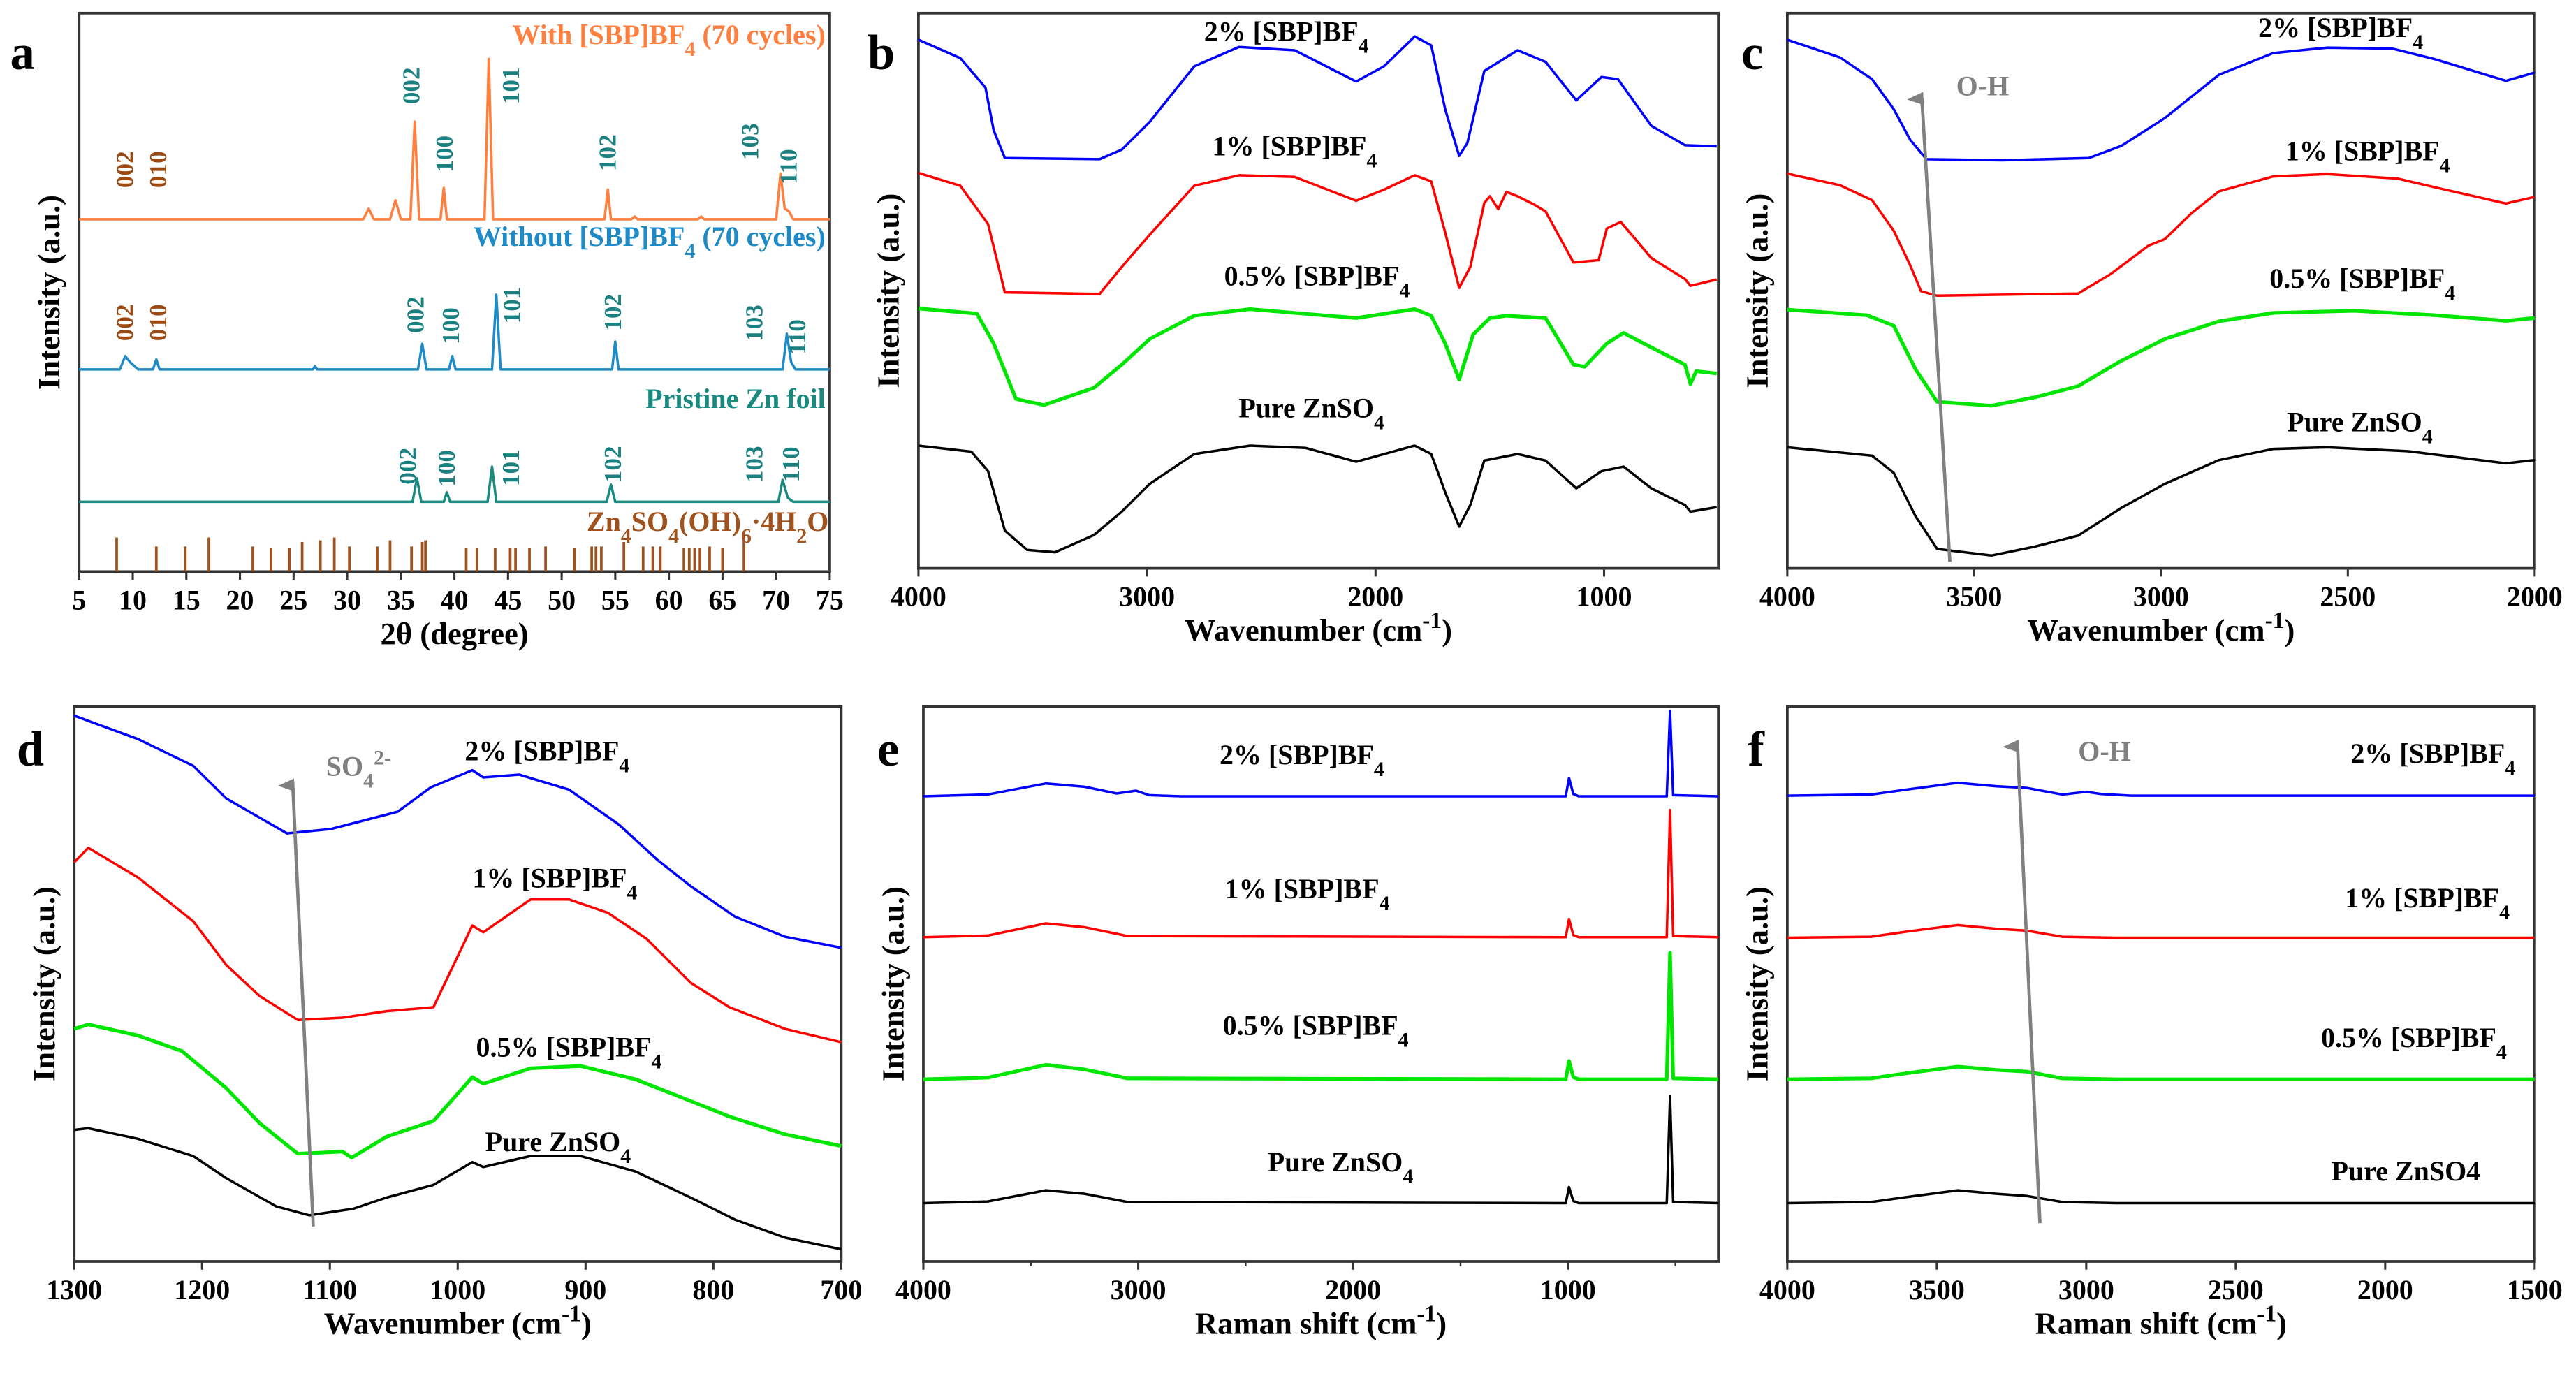 The image size is (2576, 1383). I want to click on x-axis-title: Raman shift (cm-1), so click(2161, 1321).